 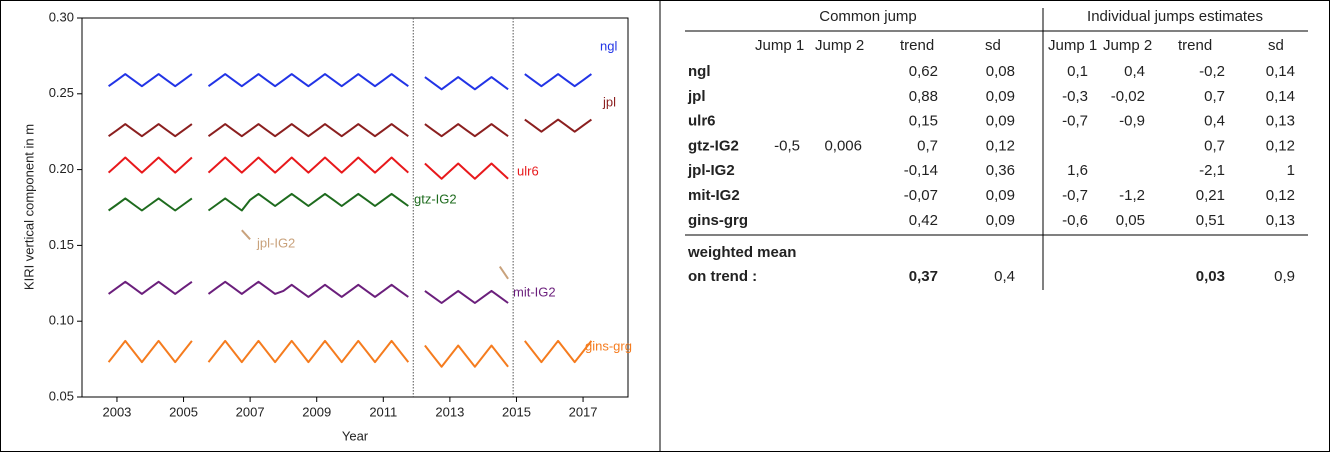 I want to click on cell: -0,9, so click(x=1132, y=121).